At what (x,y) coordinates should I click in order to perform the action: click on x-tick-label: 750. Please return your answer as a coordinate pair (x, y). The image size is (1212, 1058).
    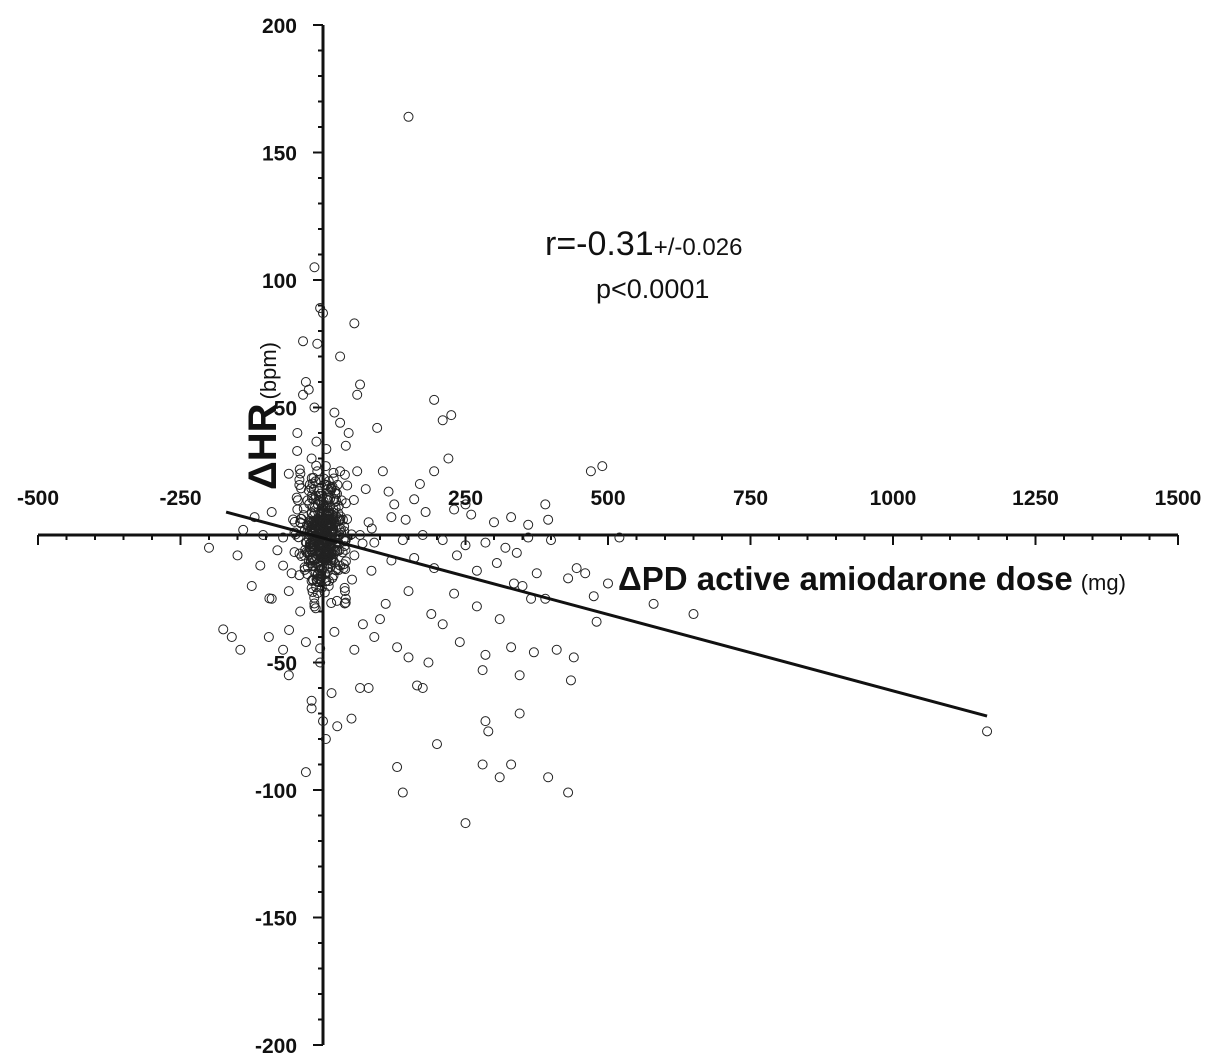
    Looking at the image, I should click on (750, 498).